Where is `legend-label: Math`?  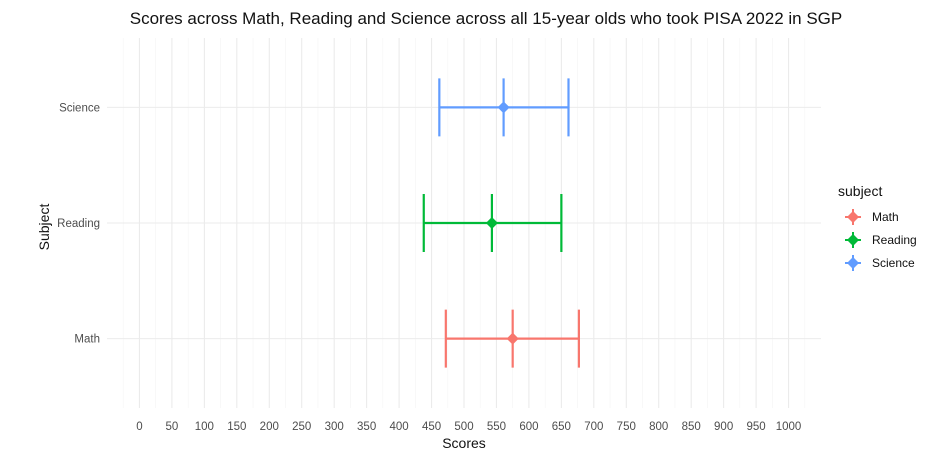
legend-label: Math is located at coordinates (885, 217).